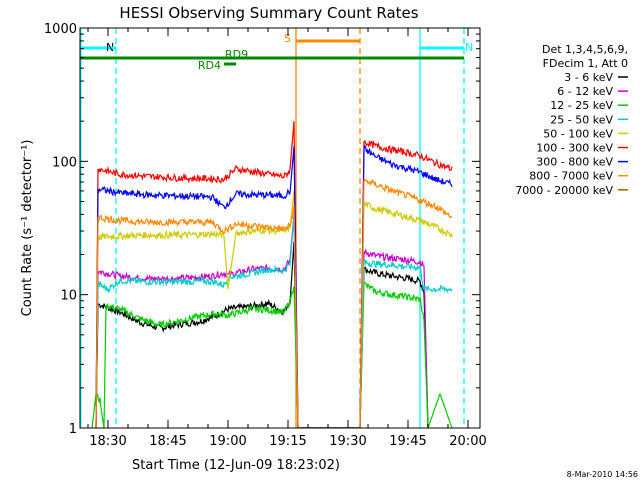 This screenshot has height=480, width=640. I want to click on legend-label-5: 100 - 300 keV, so click(574, 148).